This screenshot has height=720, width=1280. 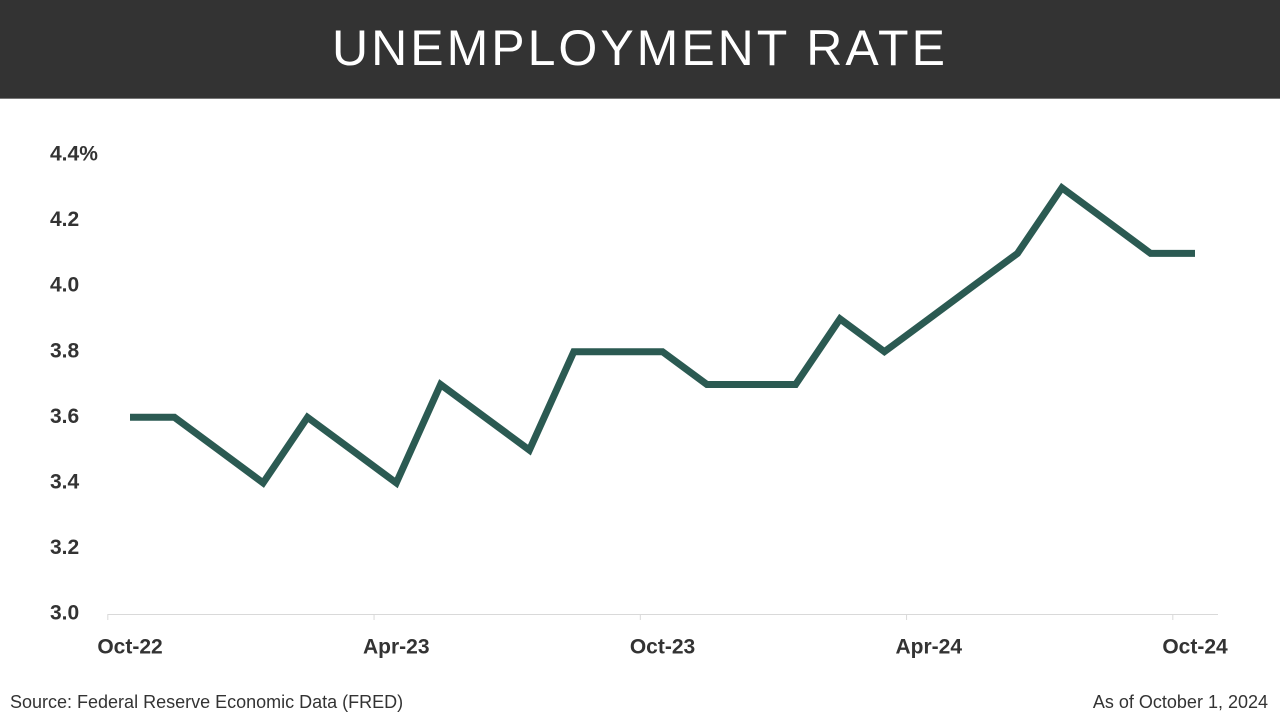 I want to click on date-note: As of October 1, 2024, so click(x=1180, y=702).